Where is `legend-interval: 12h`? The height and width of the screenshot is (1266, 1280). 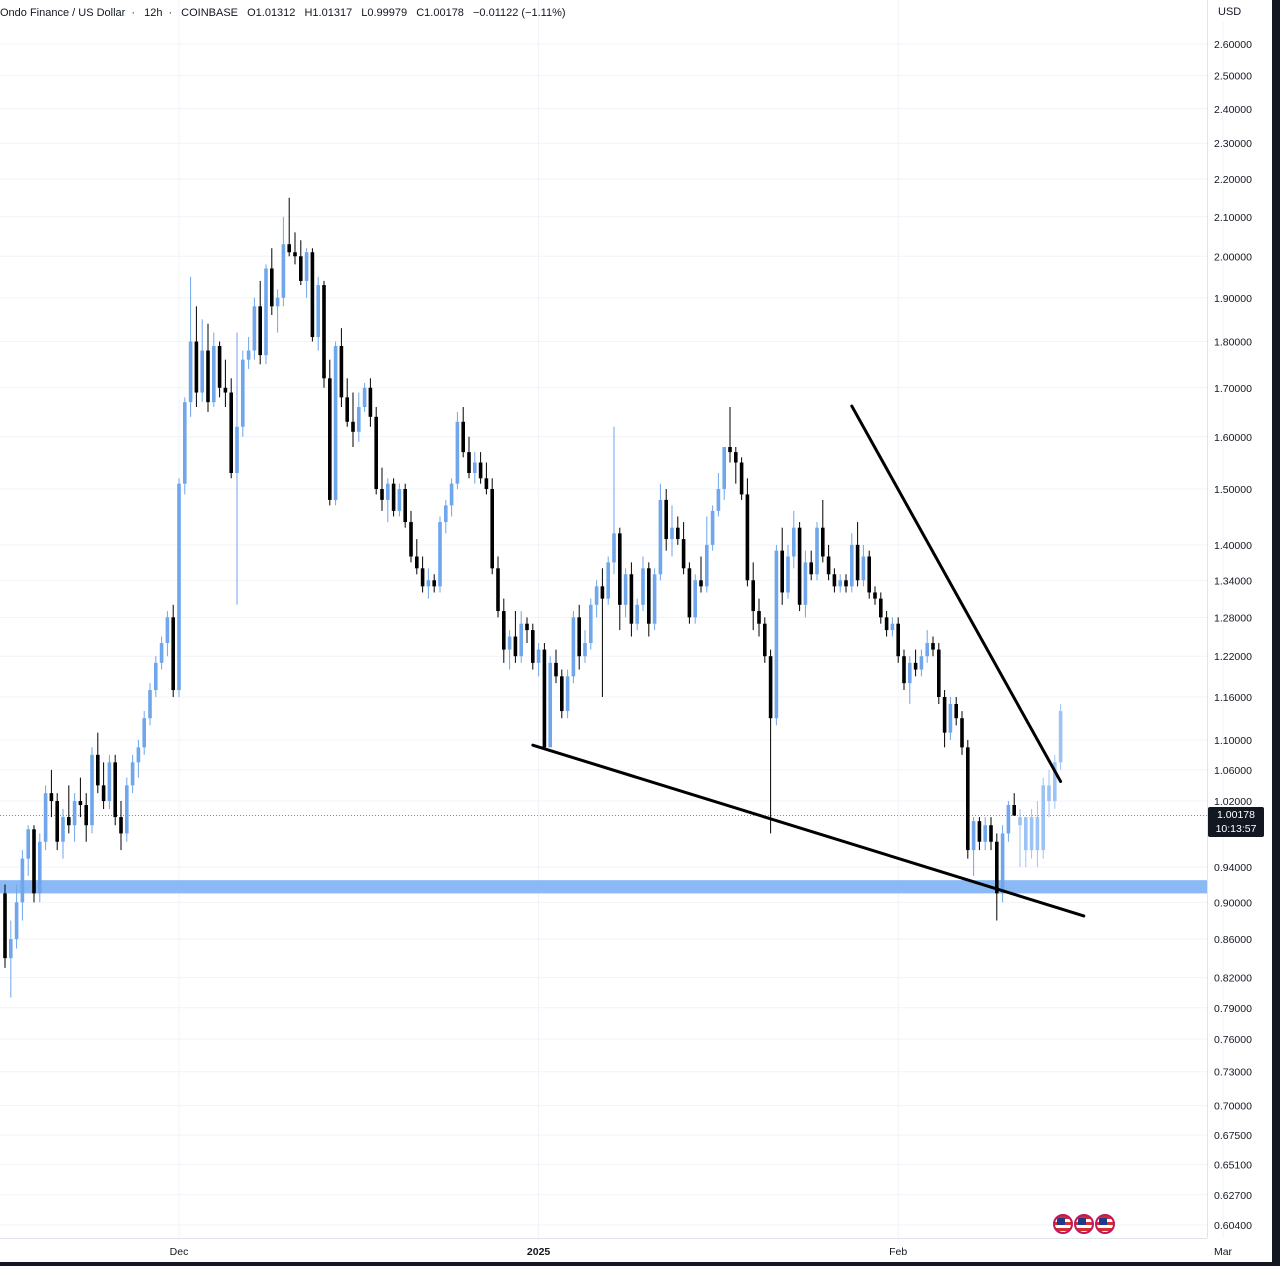
legend-interval: 12h is located at coordinates (153, 13).